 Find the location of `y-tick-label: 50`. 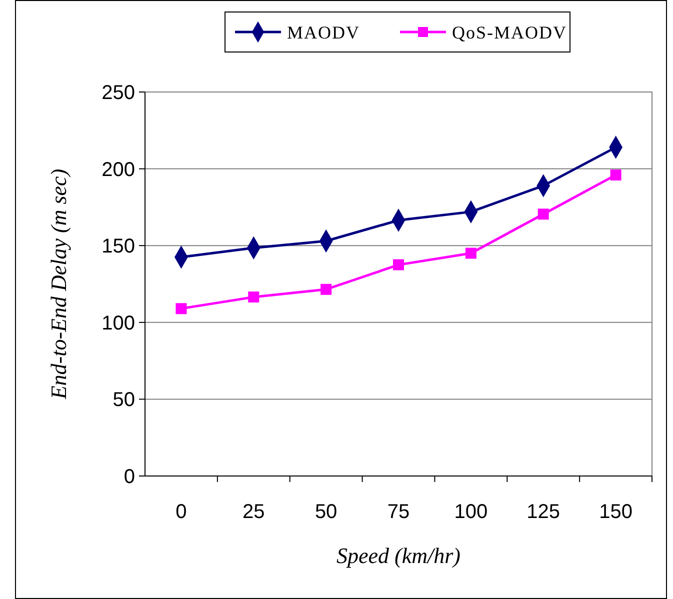

y-tick-label: 50 is located at coordinates (123, 400).